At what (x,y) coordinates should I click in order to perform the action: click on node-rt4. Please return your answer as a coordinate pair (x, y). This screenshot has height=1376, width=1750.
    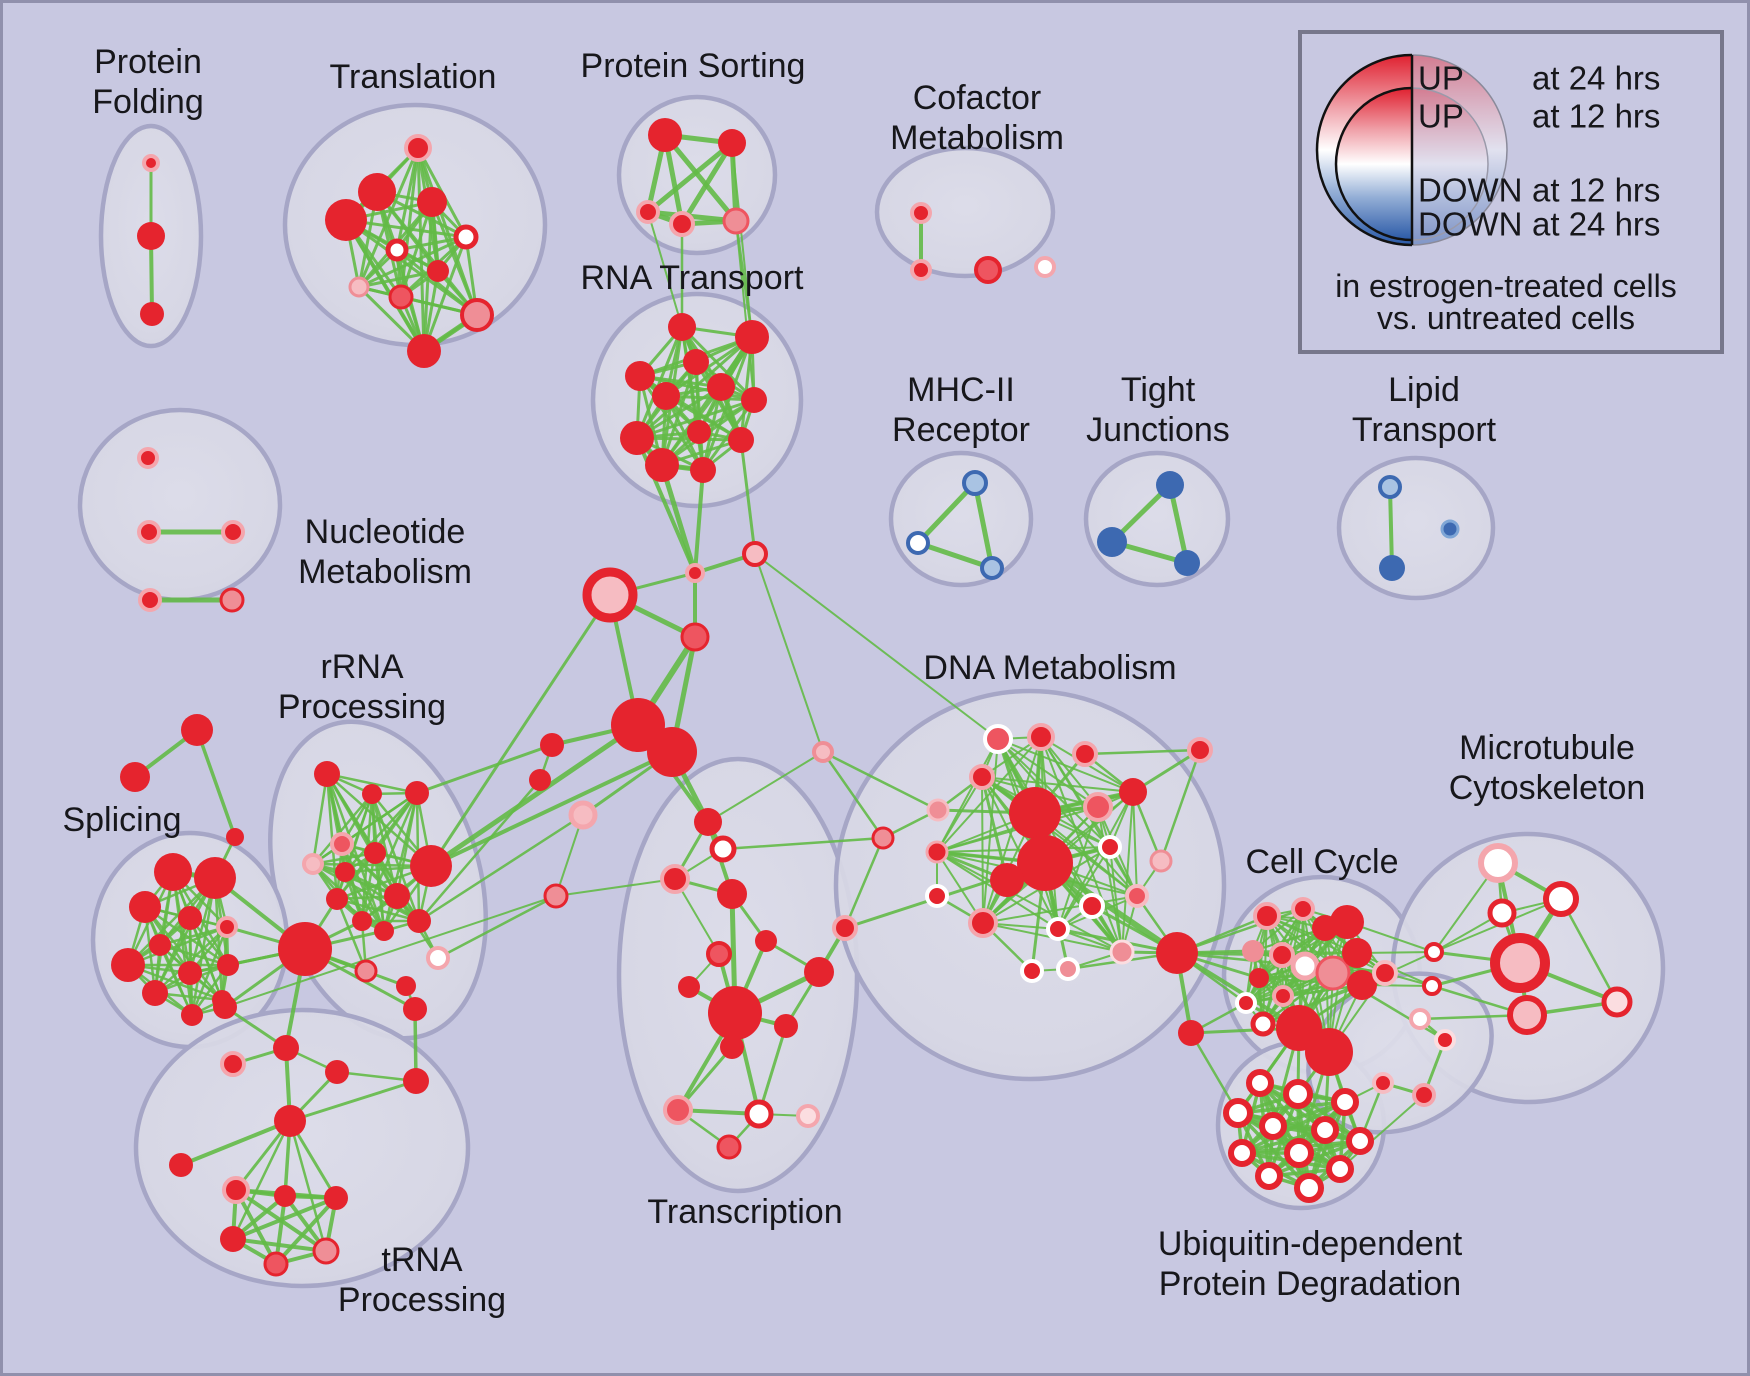
    Looking at the image, I should click on (640, 376).